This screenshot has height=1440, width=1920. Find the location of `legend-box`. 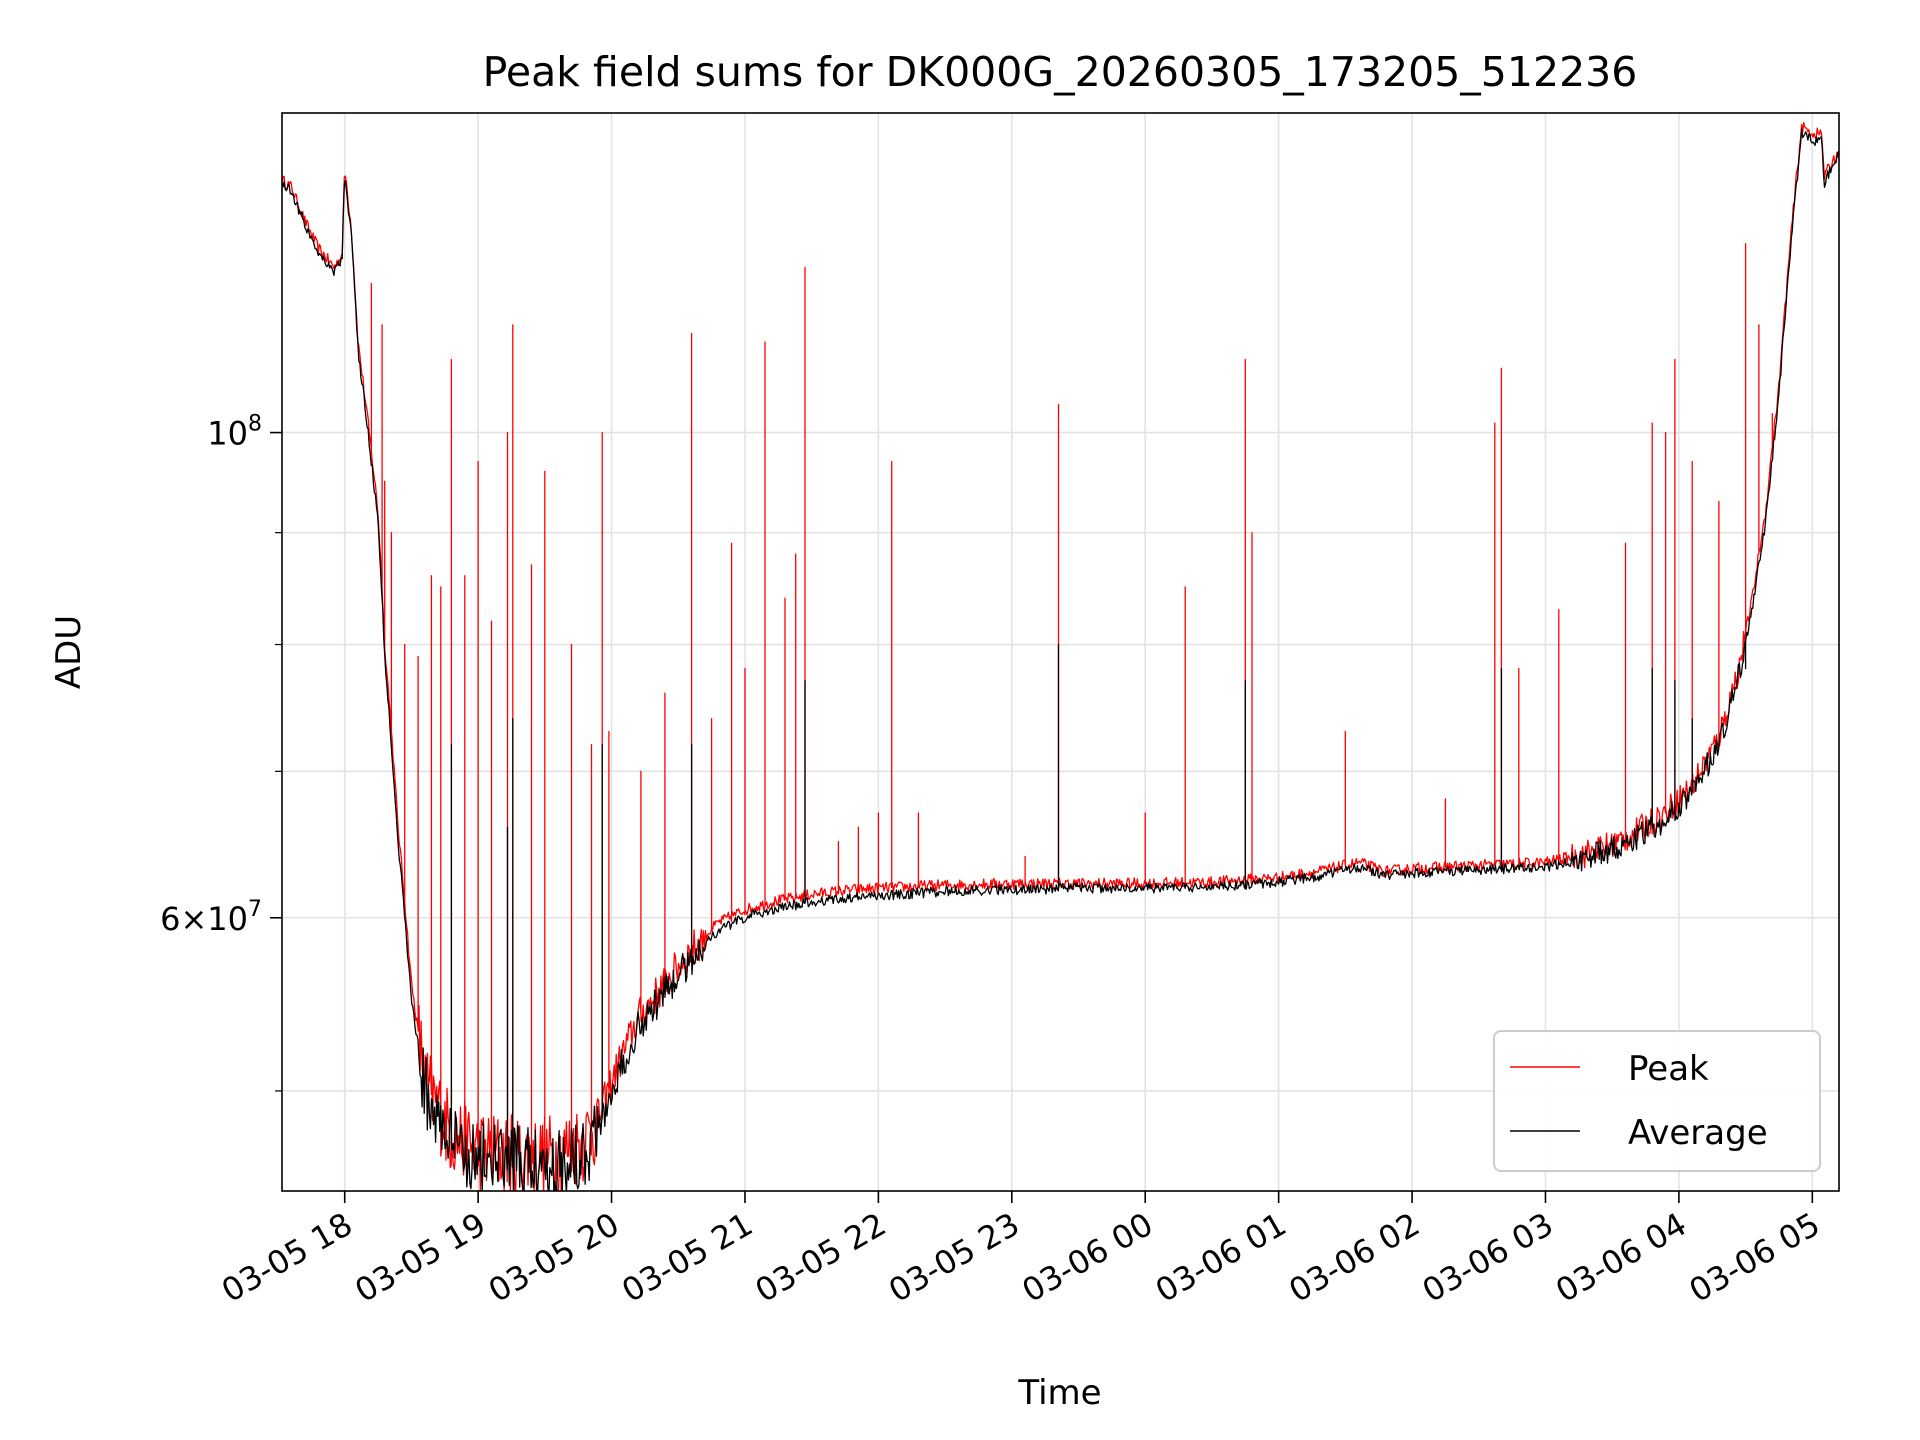

legend-box is located at coordinates (1657, 1101).